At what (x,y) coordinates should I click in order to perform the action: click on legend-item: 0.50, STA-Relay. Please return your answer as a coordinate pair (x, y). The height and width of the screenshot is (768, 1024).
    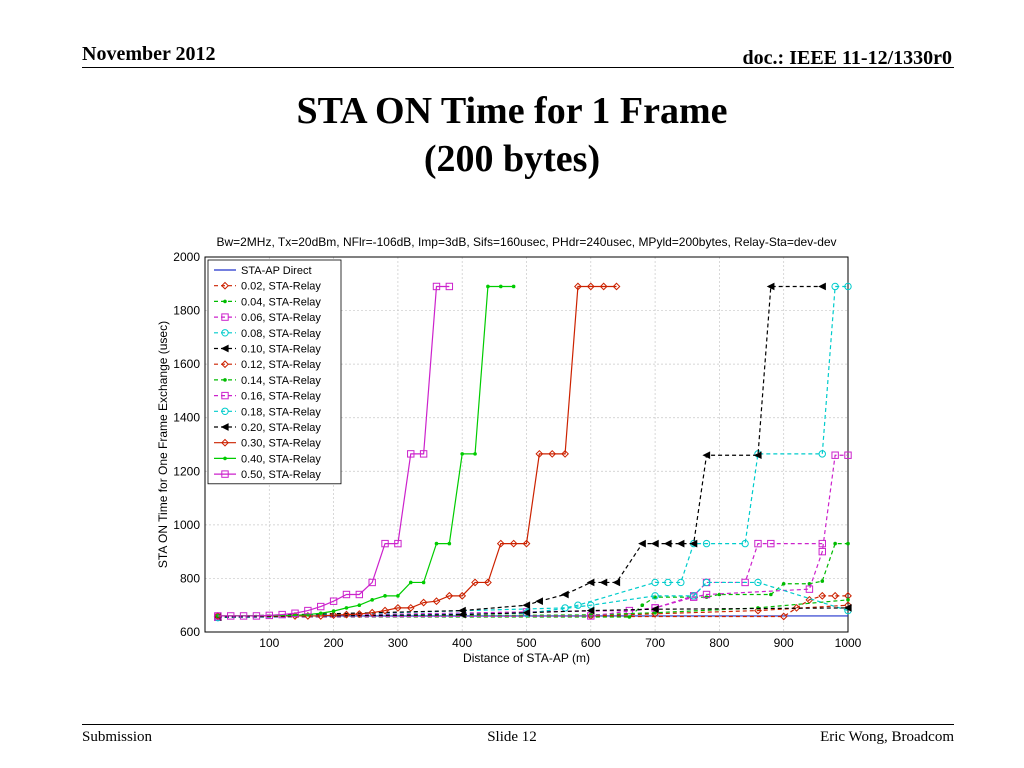
    Looking at the image, I should click on (267, 475).